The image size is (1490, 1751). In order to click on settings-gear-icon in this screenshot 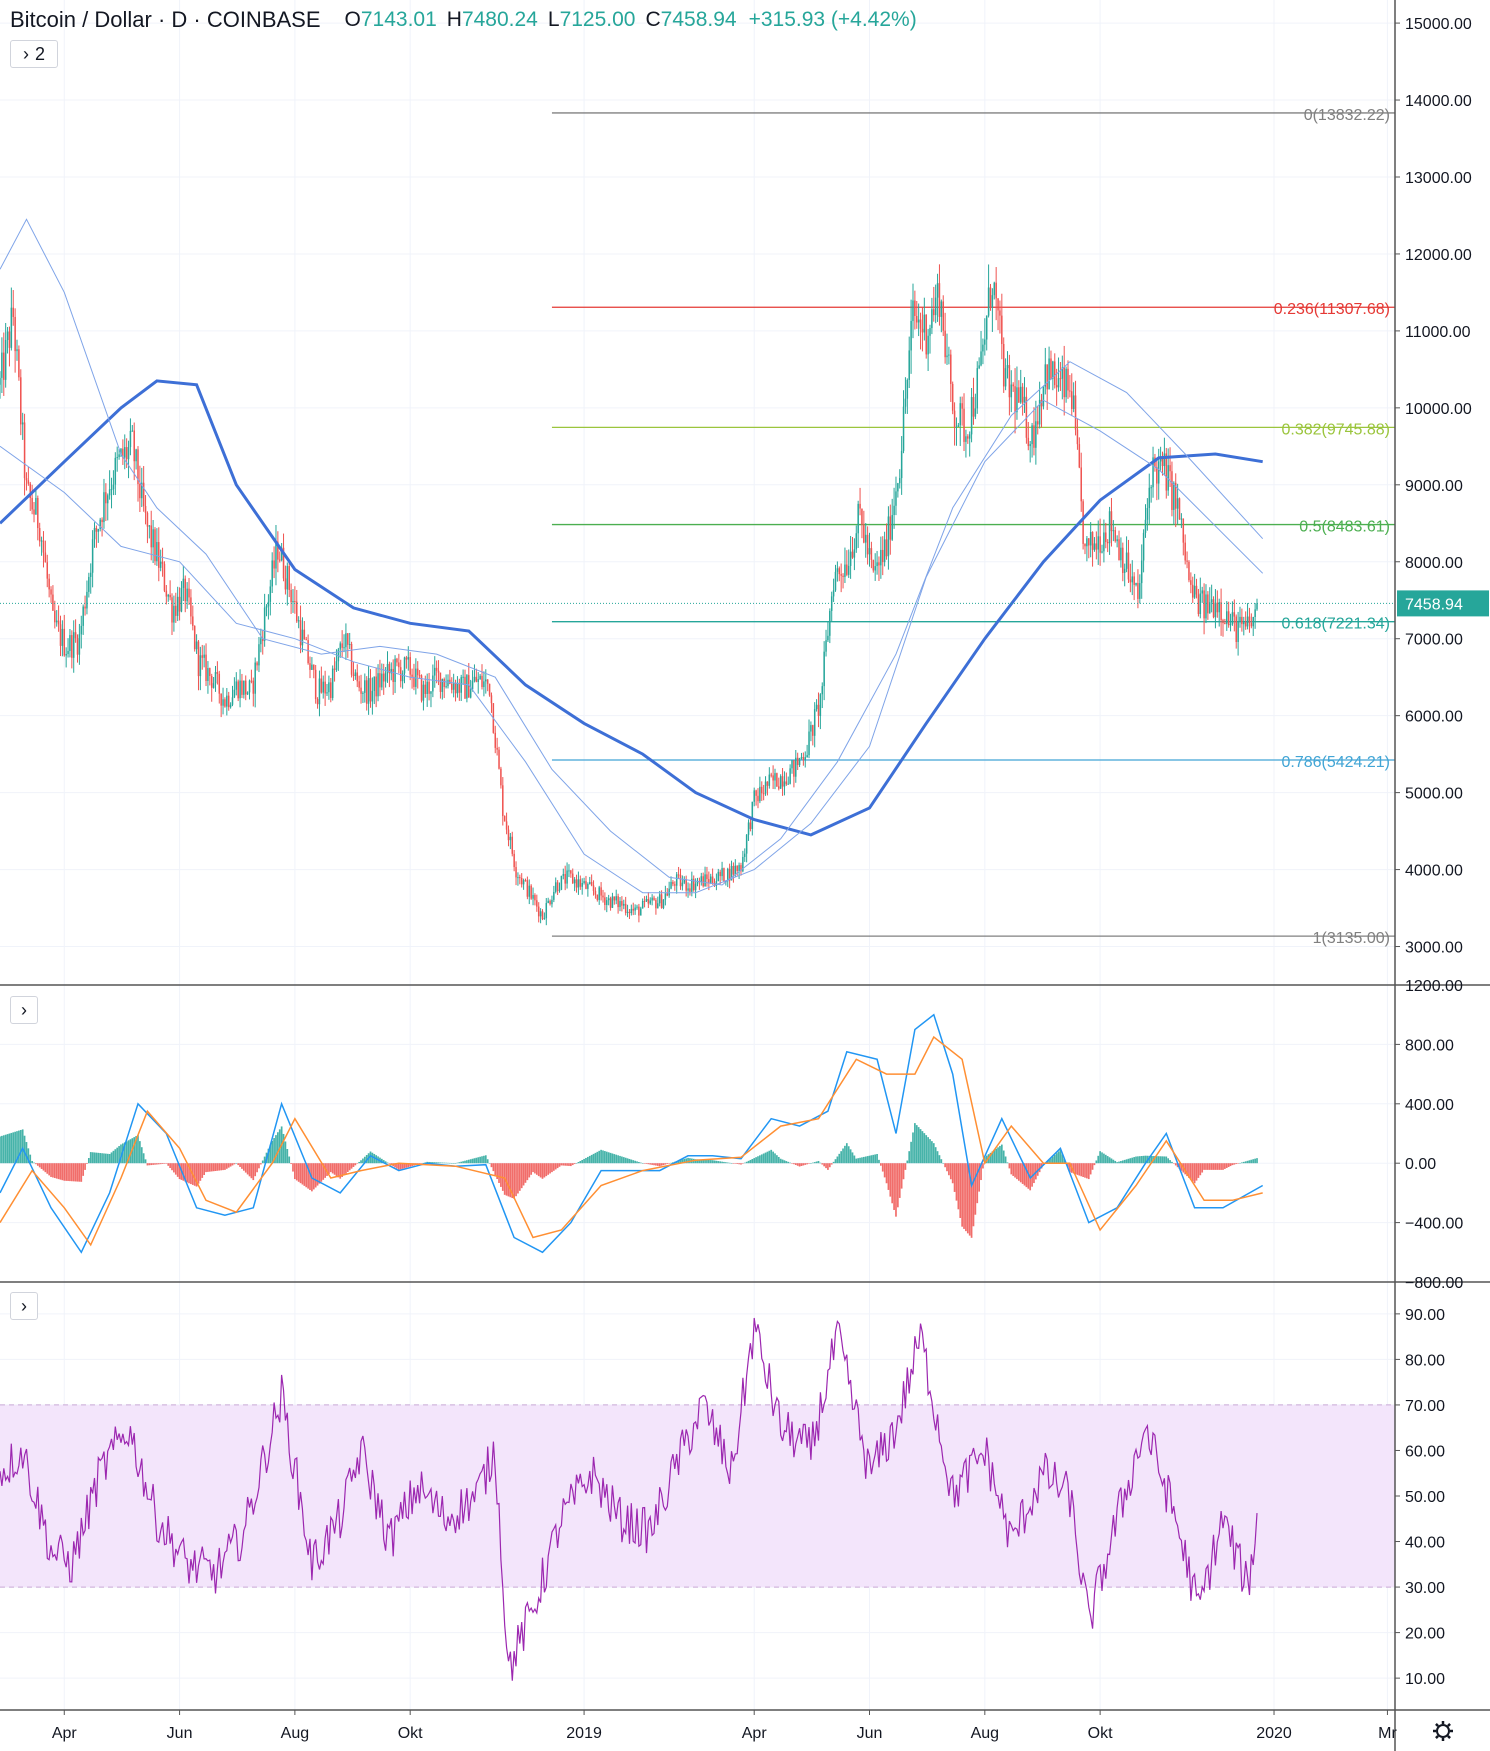, I will do `click(1443, 1731)`.